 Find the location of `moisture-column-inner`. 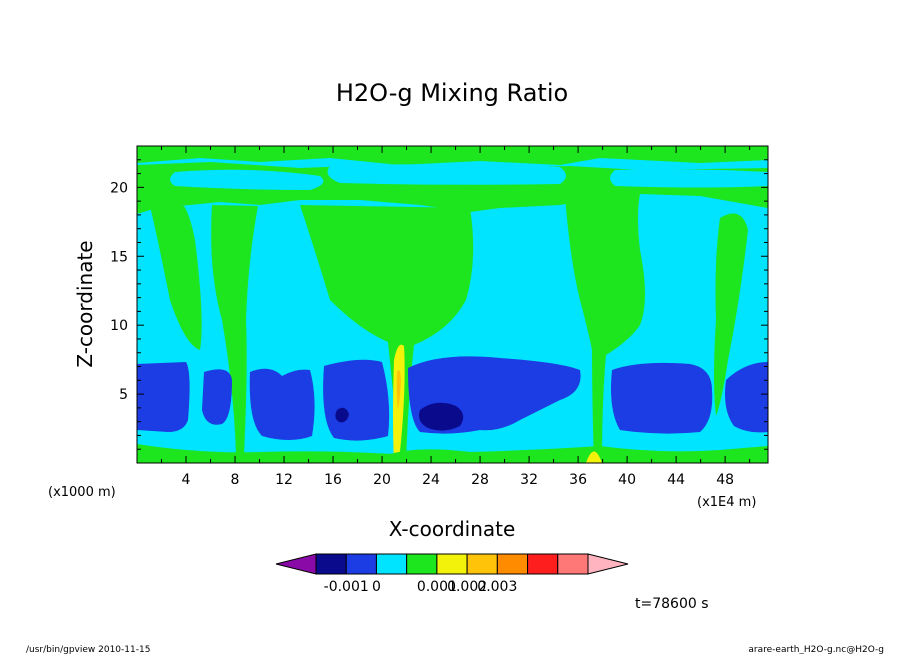

moisture-column-inner is located at coordinates (398, 390).